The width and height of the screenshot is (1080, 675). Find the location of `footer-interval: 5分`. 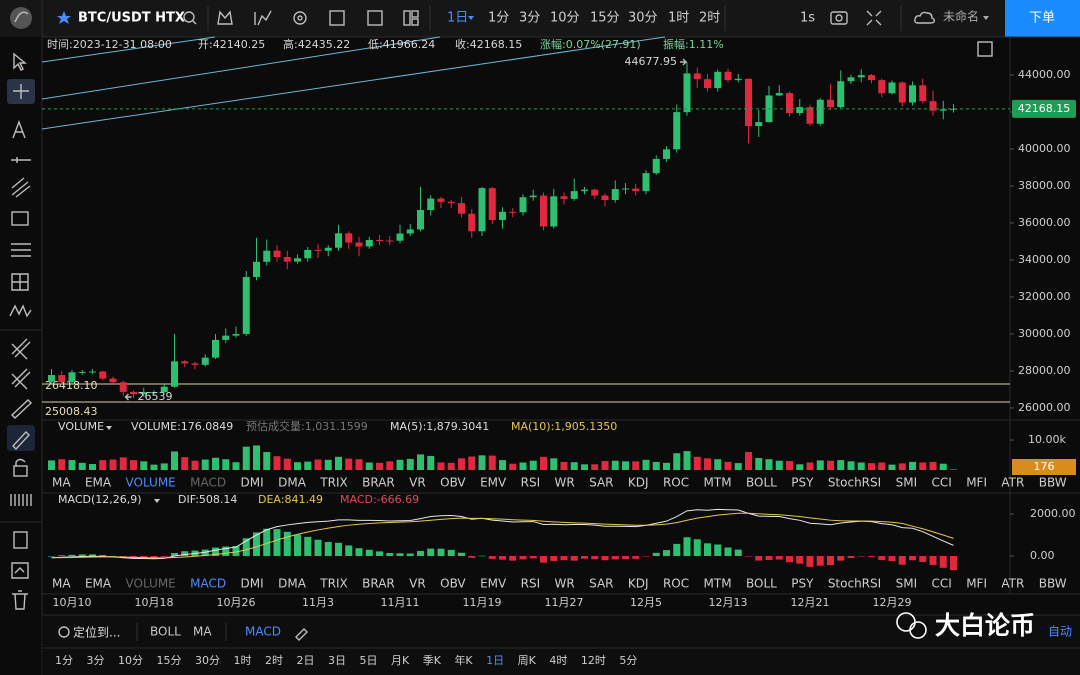

footer-interval: 5分 is located at coordinates (628, 660).